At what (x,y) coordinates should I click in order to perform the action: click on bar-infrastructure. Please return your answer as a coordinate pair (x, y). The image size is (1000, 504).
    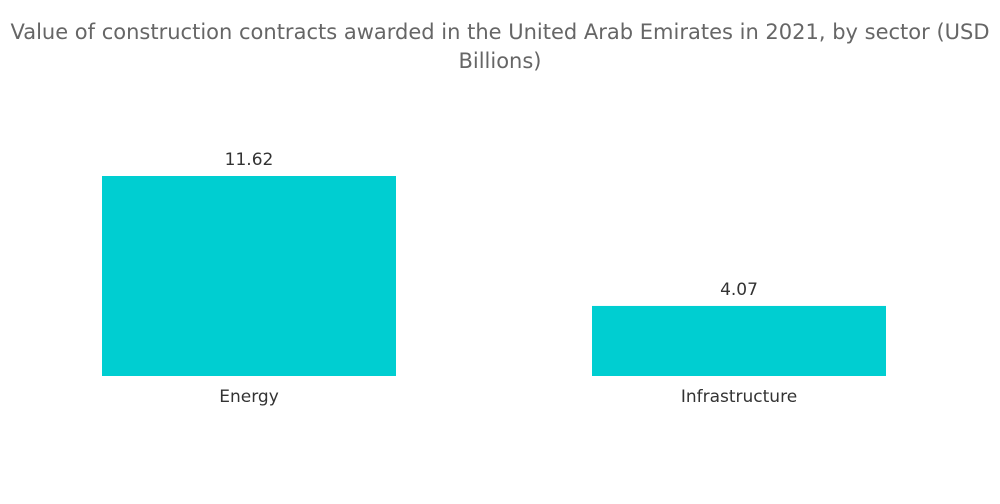
    Looking at the image, I should click on (739, 340).